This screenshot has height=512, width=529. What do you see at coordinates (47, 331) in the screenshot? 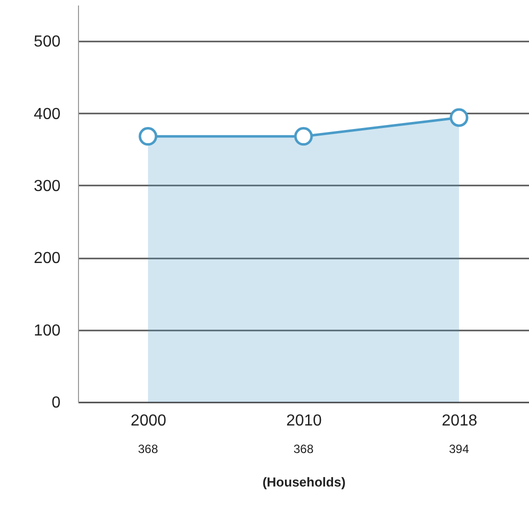
I see `y-tick-label: 100` at bounding box center [47, 331].